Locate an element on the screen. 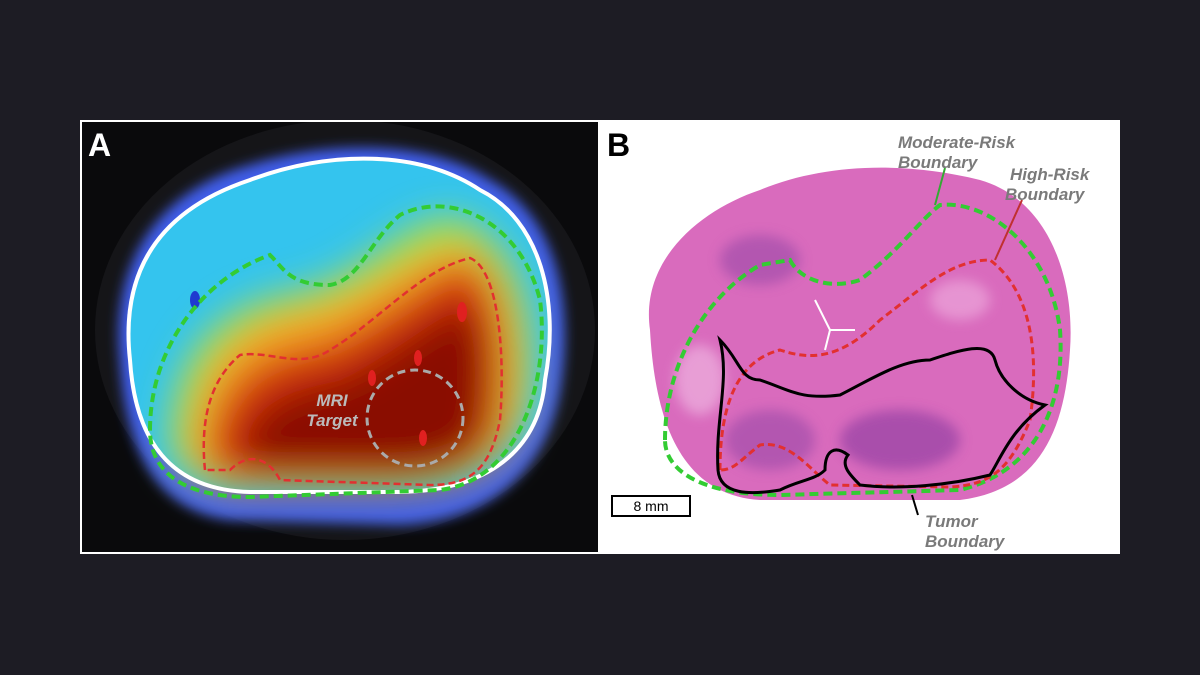 The height and width of the screenshot is (675, 1200). scale-bar is located at coordinates (651, 506).